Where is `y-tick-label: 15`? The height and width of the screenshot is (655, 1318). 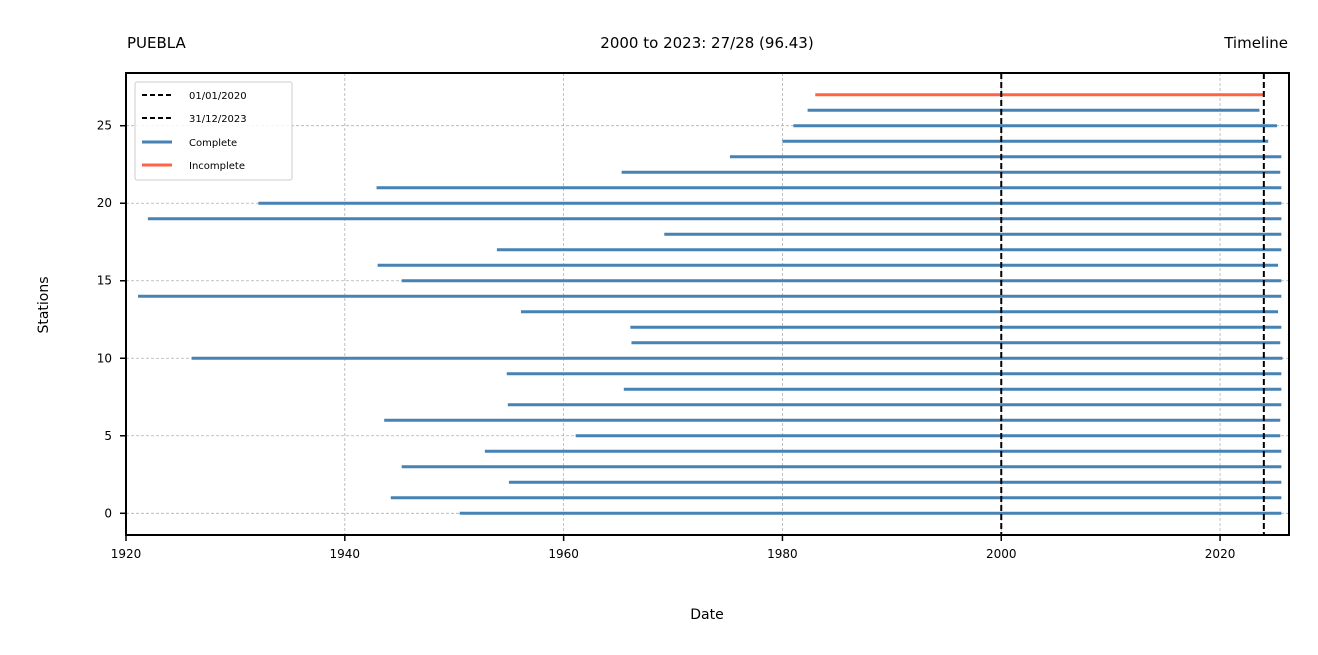 y-tick-label: 15 is located at coordinates (104, 281).